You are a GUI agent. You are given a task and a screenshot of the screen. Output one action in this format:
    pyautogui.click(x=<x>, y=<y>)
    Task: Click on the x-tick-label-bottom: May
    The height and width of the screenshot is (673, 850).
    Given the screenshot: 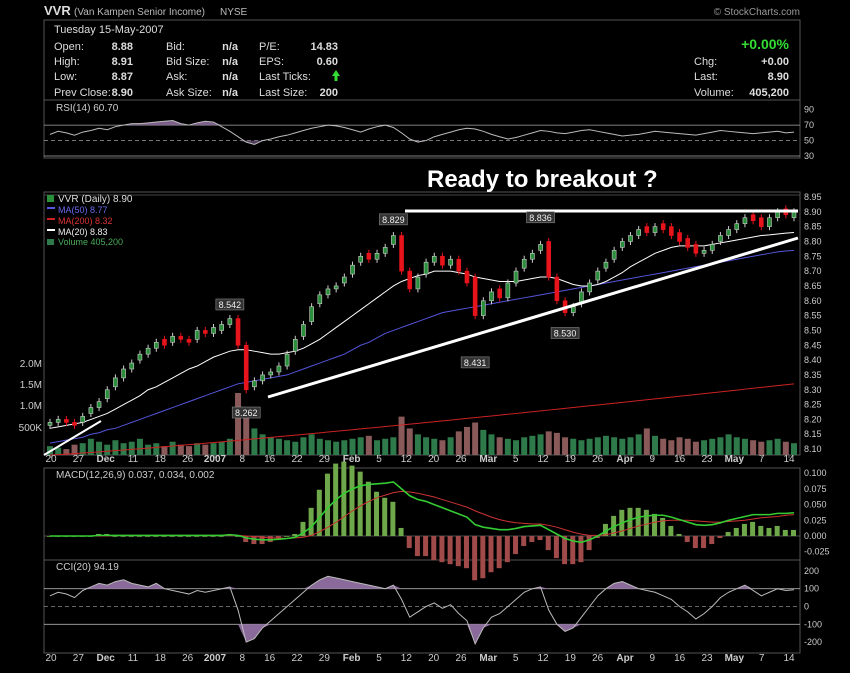 What is the action you would take?
    pyautogui.click(x=735, y=658)
    